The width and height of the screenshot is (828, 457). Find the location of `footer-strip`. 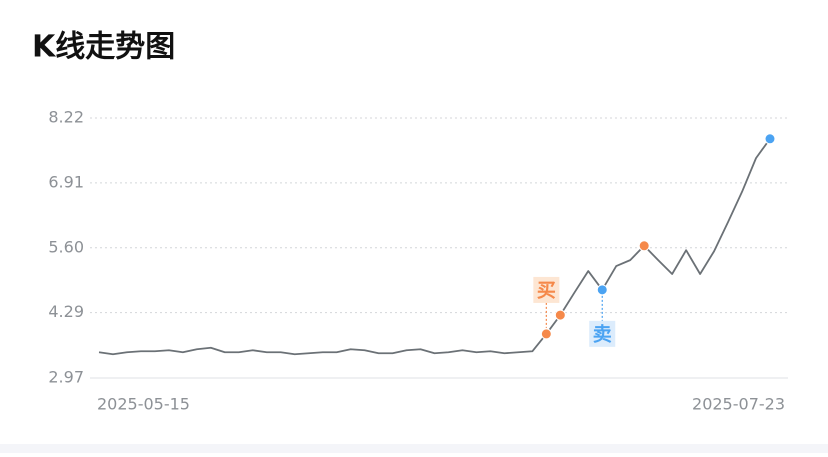

footer-strip is located at coordinates (414, 448).